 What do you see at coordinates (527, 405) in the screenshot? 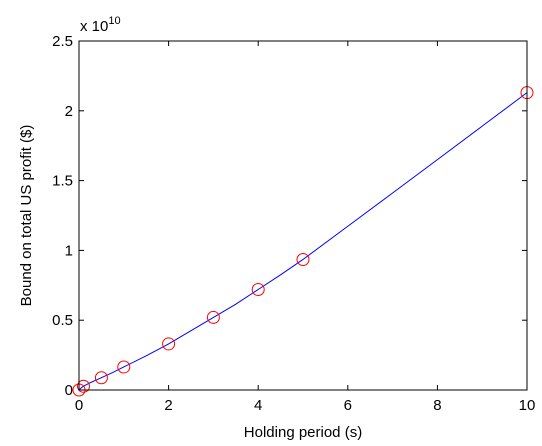
I see `x-tick-label: 10` at bounding box center [527, 405].